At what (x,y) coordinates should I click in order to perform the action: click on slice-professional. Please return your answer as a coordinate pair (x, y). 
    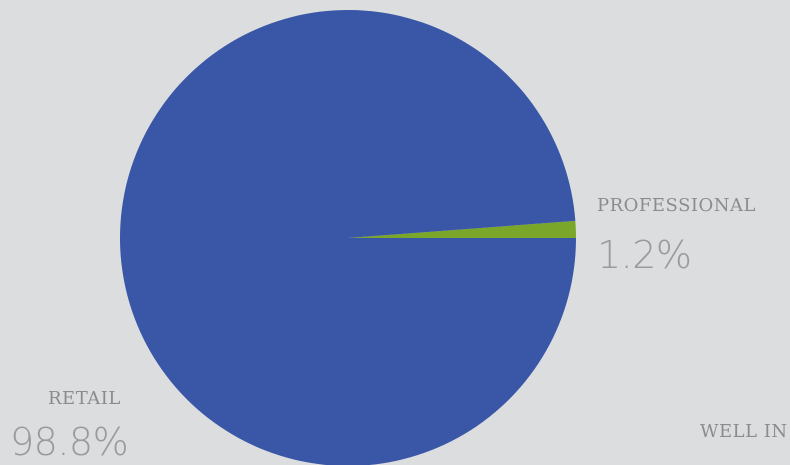
    Looking at the image, I should click on (462, 229).